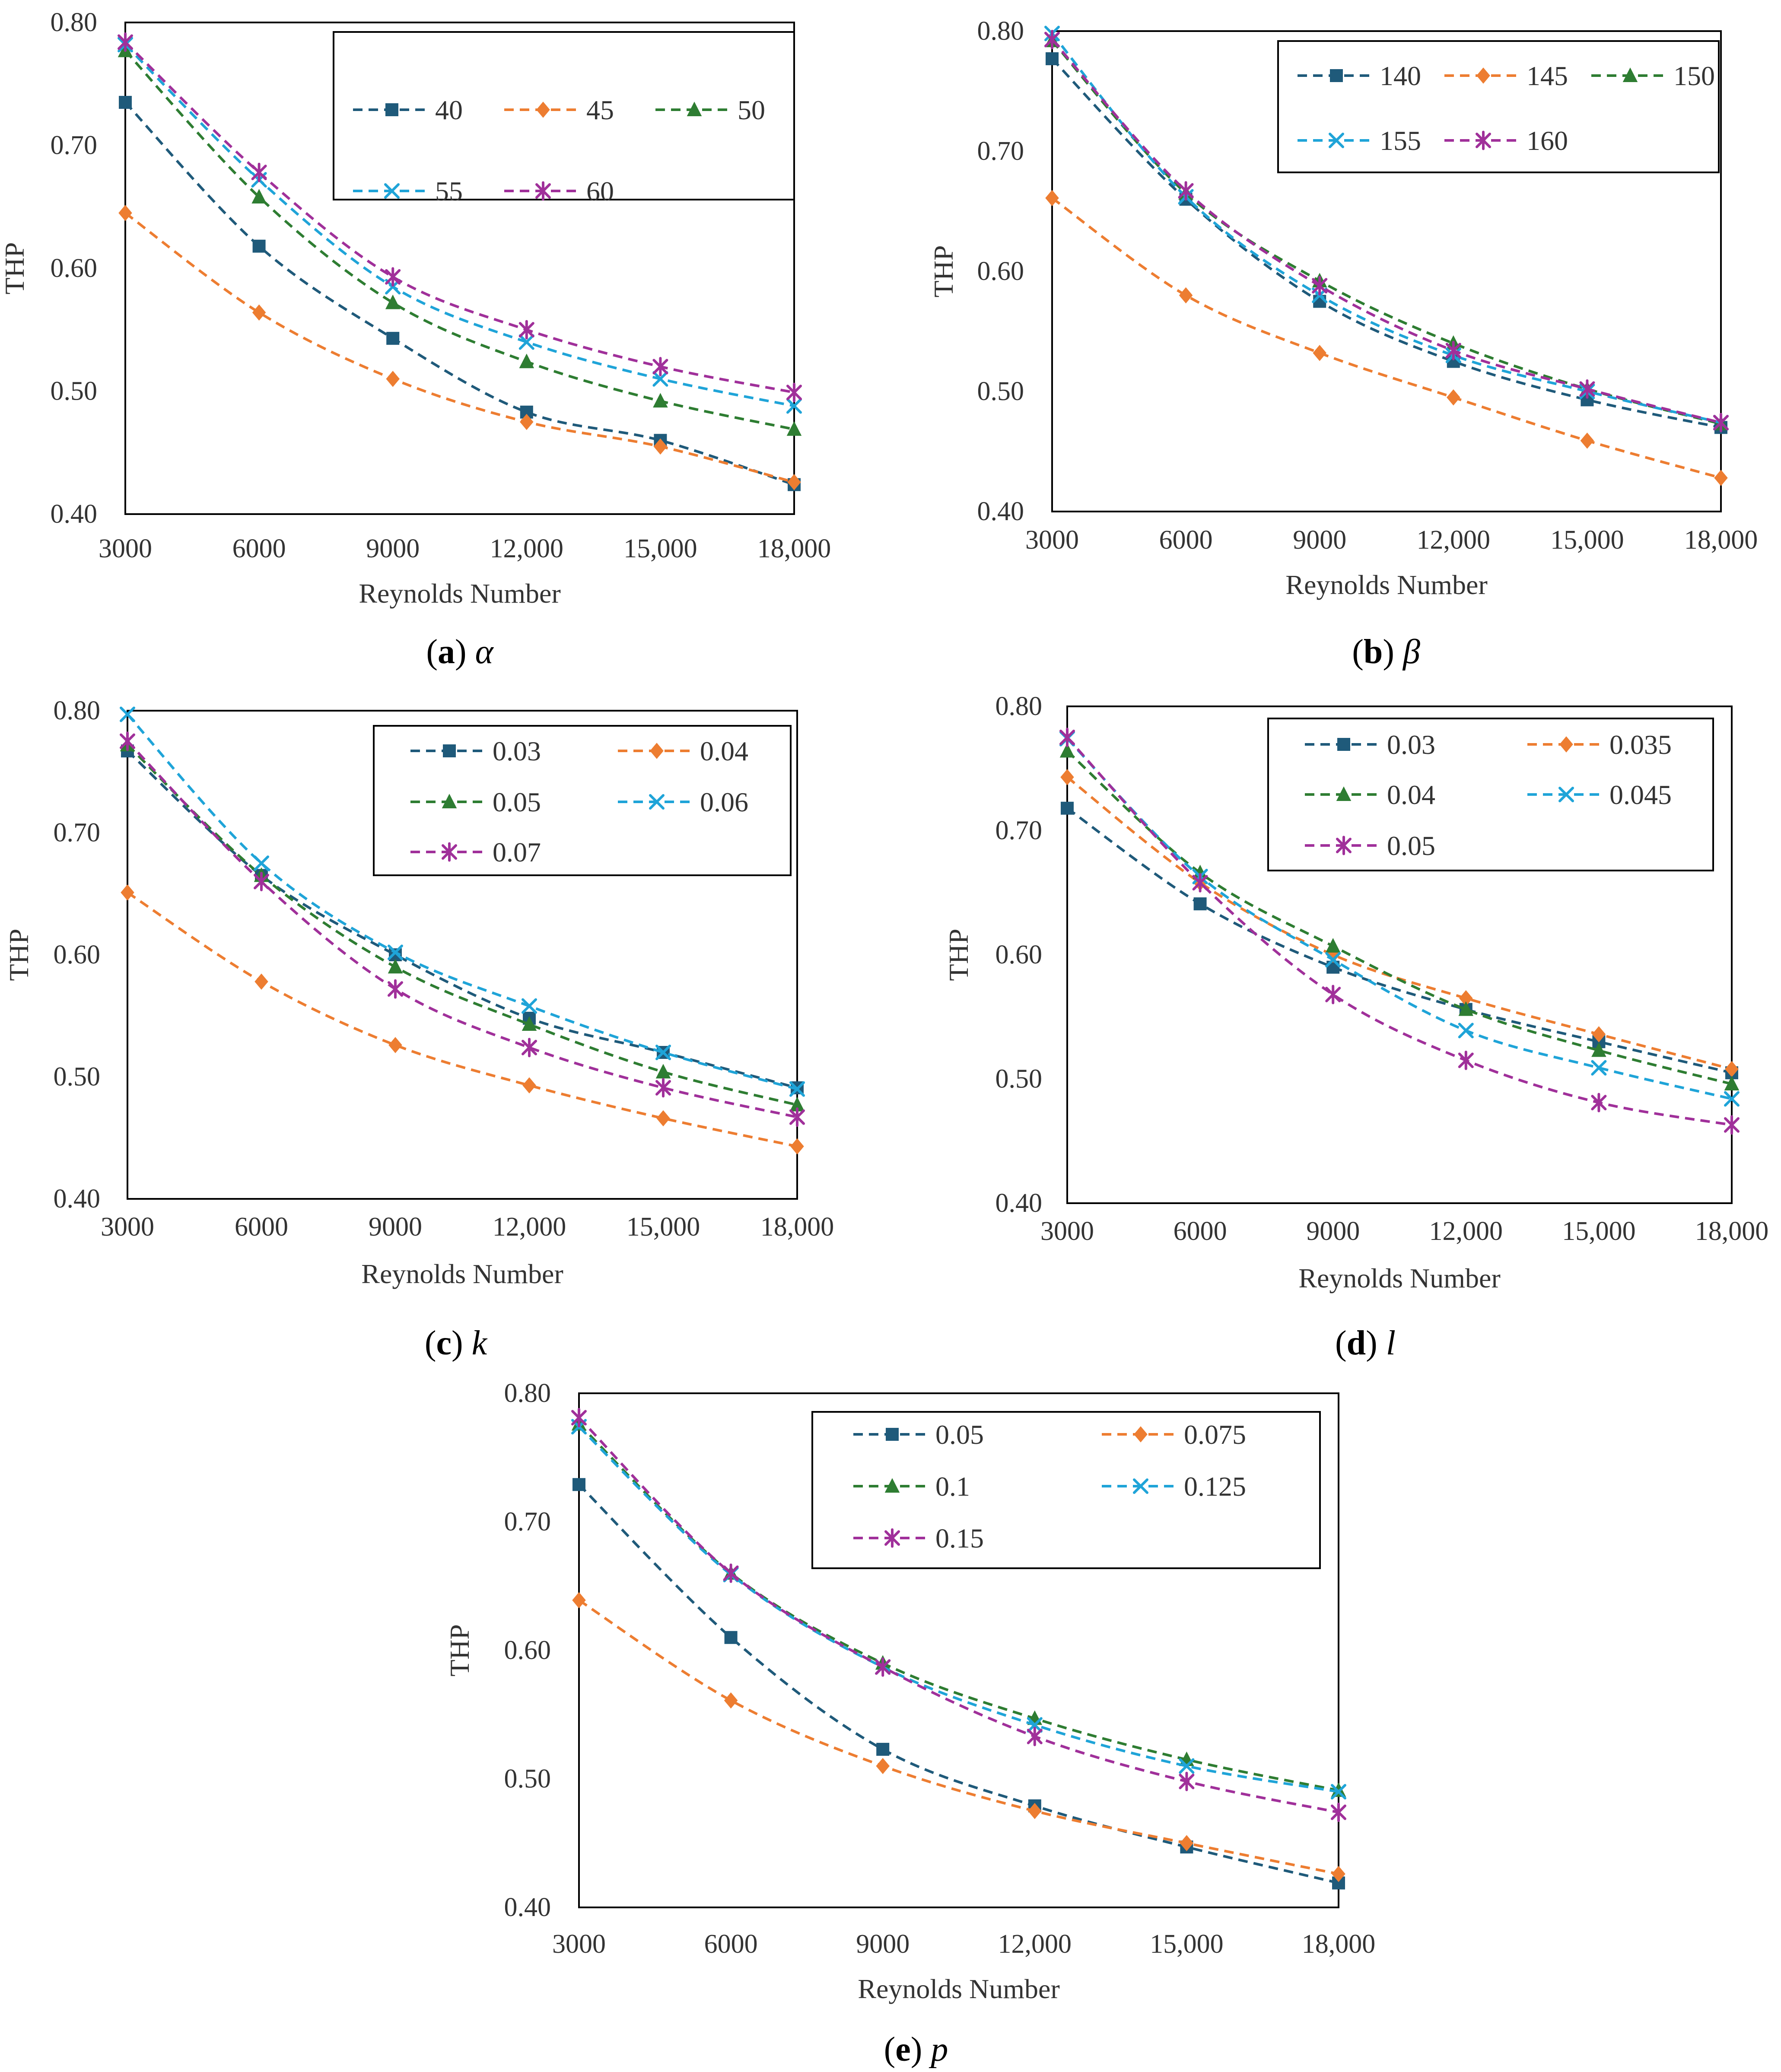  Describe the element at coordinates (663, 1227) in the screenshot. I see `x-tick-label: 15,000` at that location.